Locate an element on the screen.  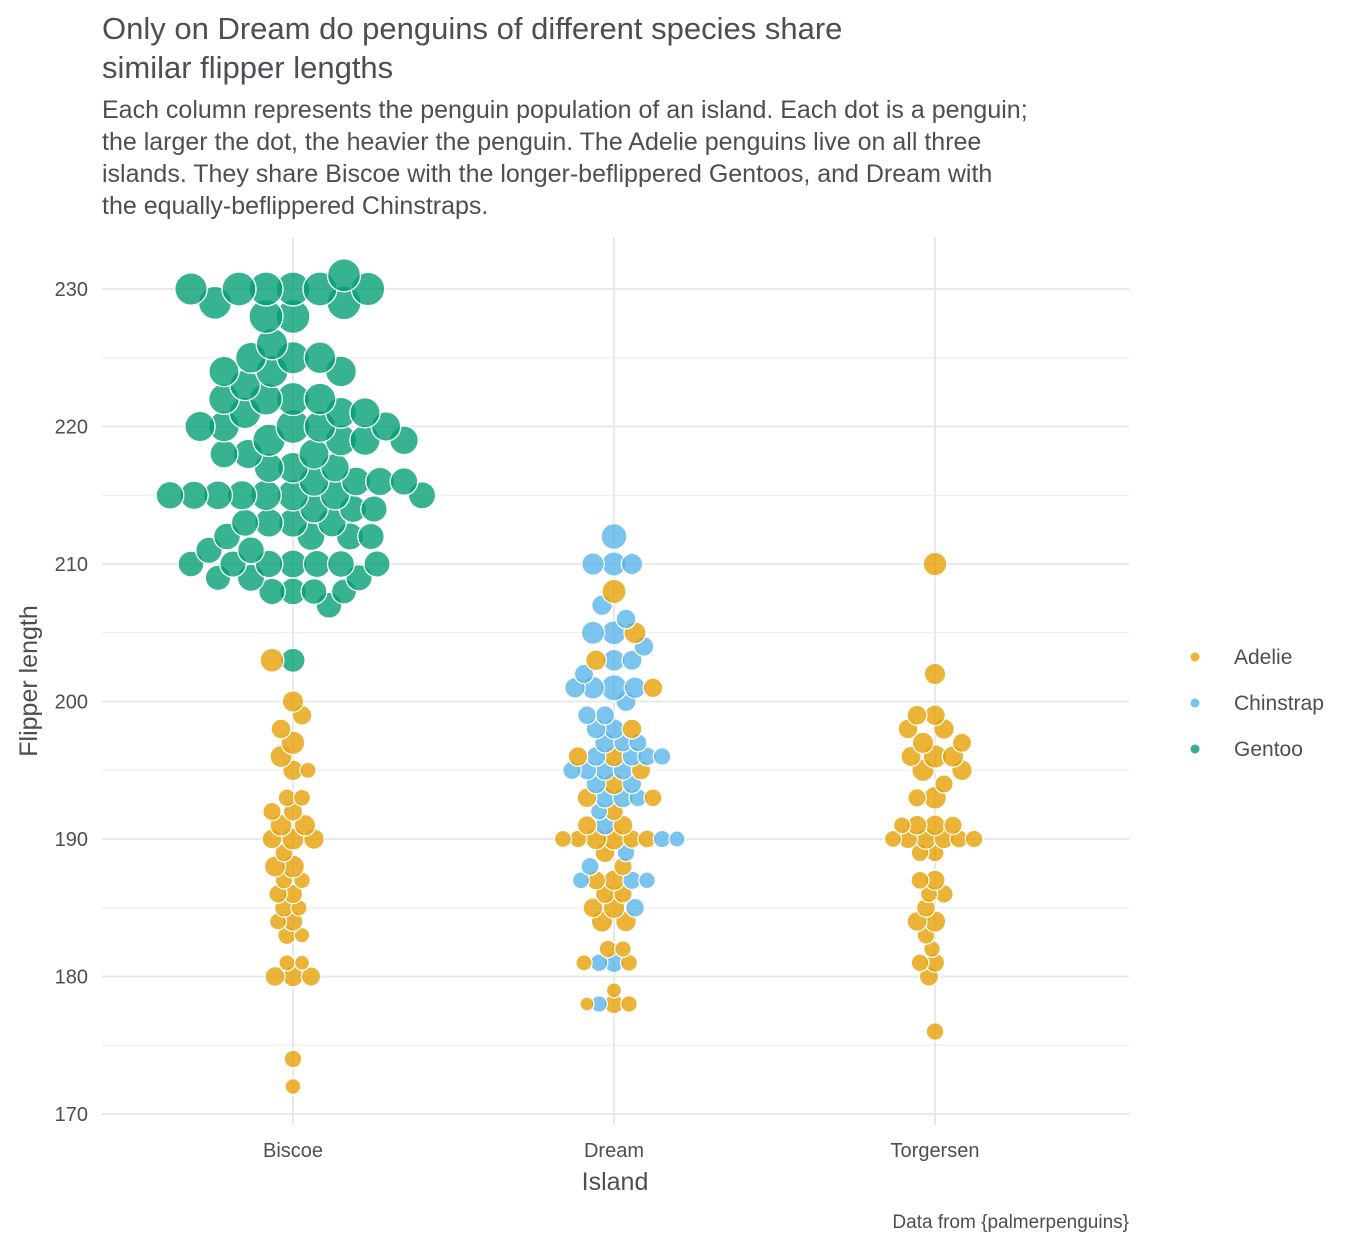
legend-swatch-adelie is located at coordinates (1195, 657).